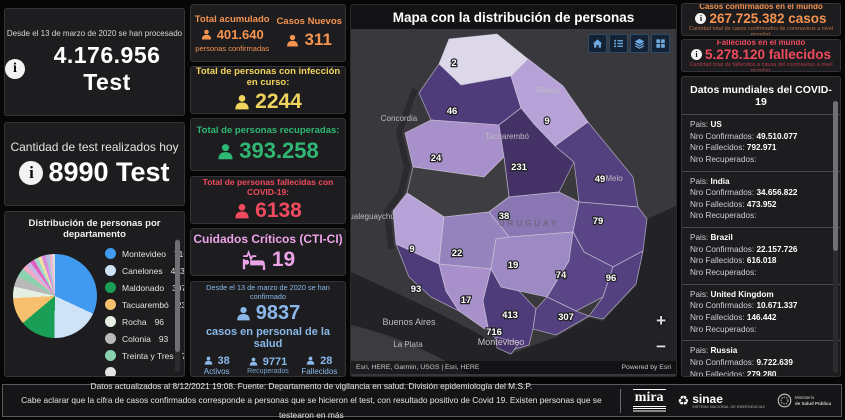 The height and width of the screenshot is (420, 845). I want to click on dept-value-rivera: 9, so click(546, 121).